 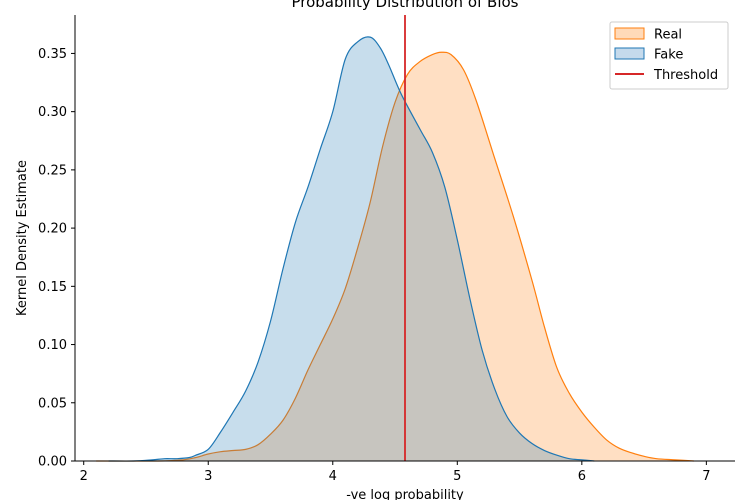 What do you see at coordinates (457, 476) in the screenshot?
I see `x-tick-label: 5` at bounding box center [457, 476].